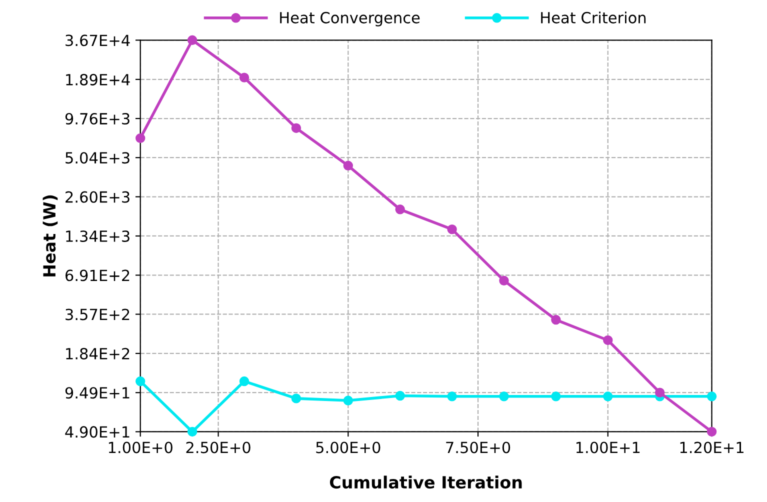 Image resolution: width=767 pixels, height=502 pixels. Describe the element at coordinates (98, 236) in the screenshot. I see `y-tick-label: 1.34E+3` at that location.